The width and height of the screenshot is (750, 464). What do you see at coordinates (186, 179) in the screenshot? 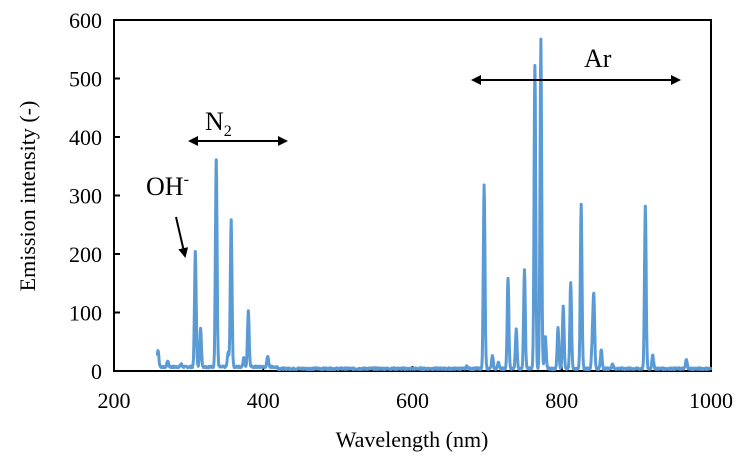
I see `oh-superscript: -` at bounding box center [186, 179].